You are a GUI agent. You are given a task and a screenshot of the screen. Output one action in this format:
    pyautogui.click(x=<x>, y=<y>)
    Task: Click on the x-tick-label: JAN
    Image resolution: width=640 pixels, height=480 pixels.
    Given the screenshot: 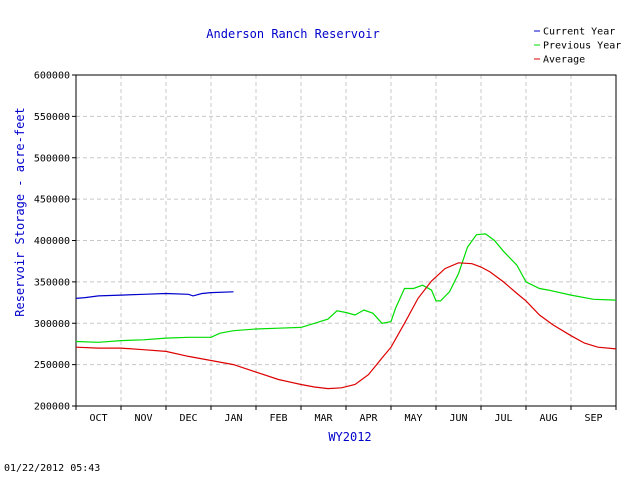 What is the action you would take?
    pyautogui.click(x=233, y=418)
    